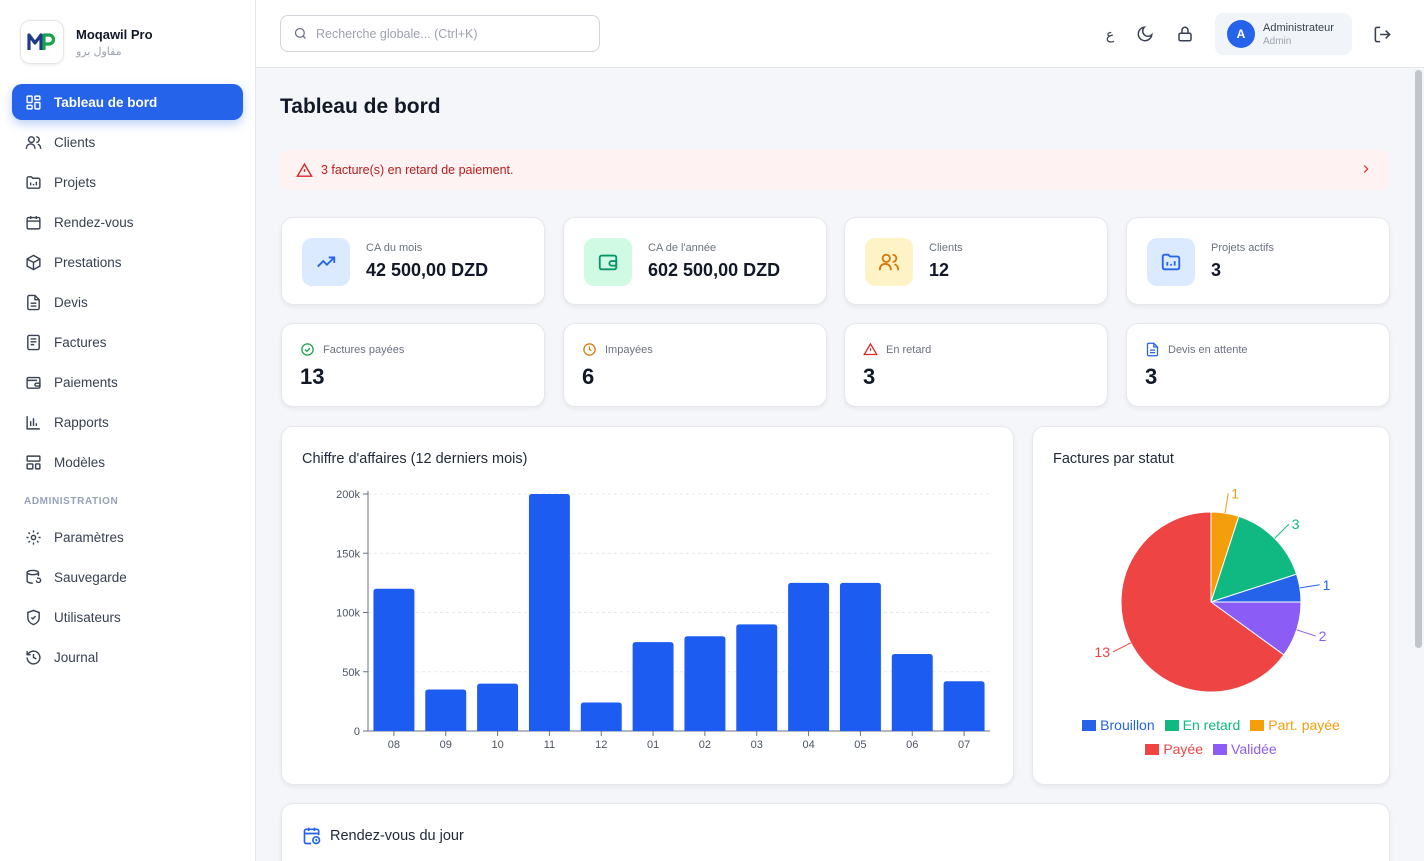 The height and width of the screenshot is (861, 1424). Describe the element at coordinates (326, 262) in the screenshot. I see `trending-up-icon` at that location.